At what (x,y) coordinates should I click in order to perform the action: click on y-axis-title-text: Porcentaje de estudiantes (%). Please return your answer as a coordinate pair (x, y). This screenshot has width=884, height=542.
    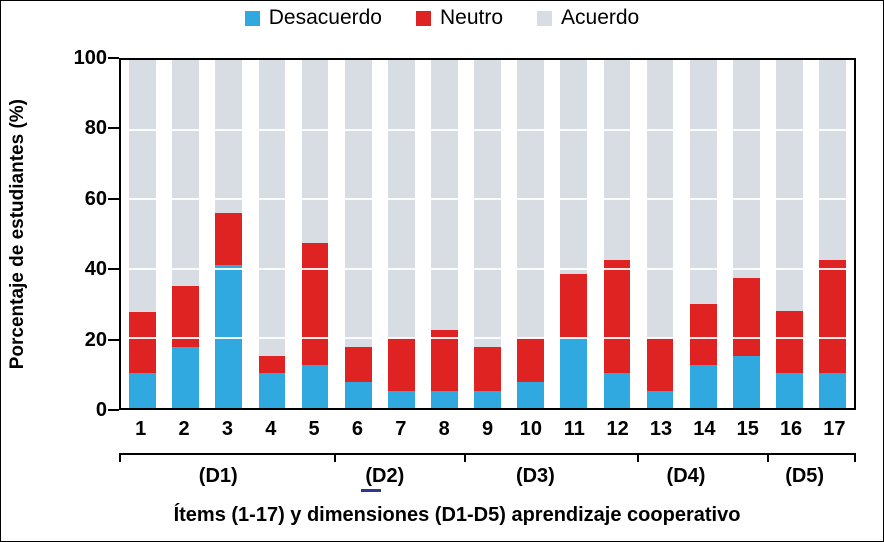
    Looking at the image, I should click on (17, 234).